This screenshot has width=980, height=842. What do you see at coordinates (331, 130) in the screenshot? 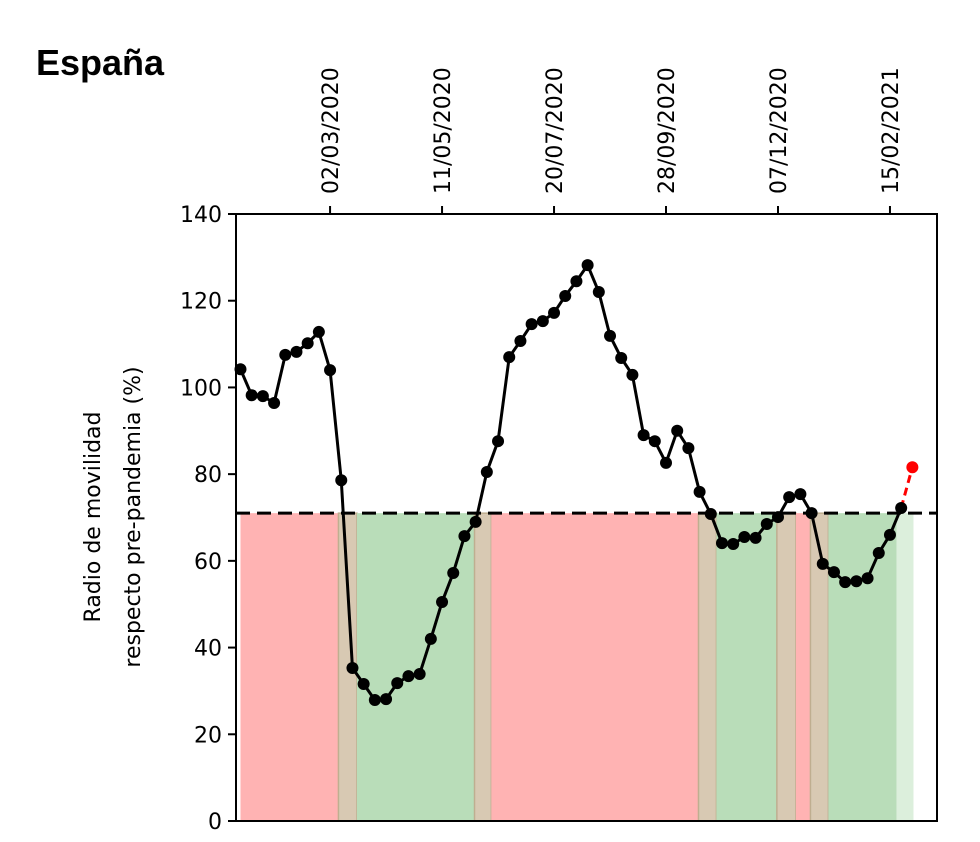
I see `x-tick-label: 02/03/2020` at bounding box center [331, 130].